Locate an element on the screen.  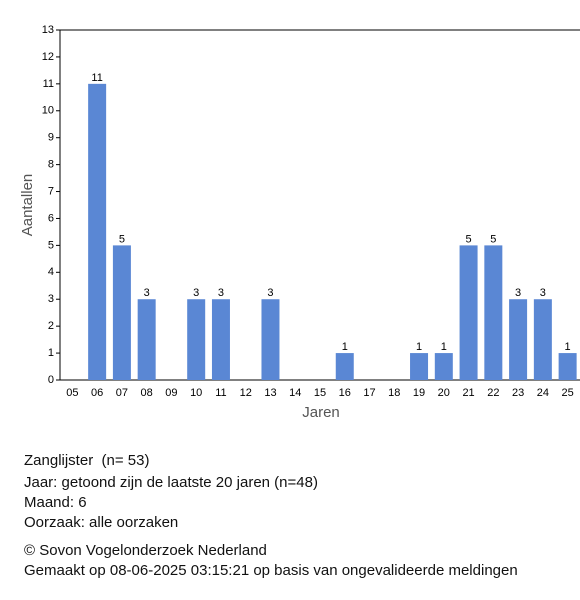
x-tick-label: 18 is located at coordinates (394, 393).